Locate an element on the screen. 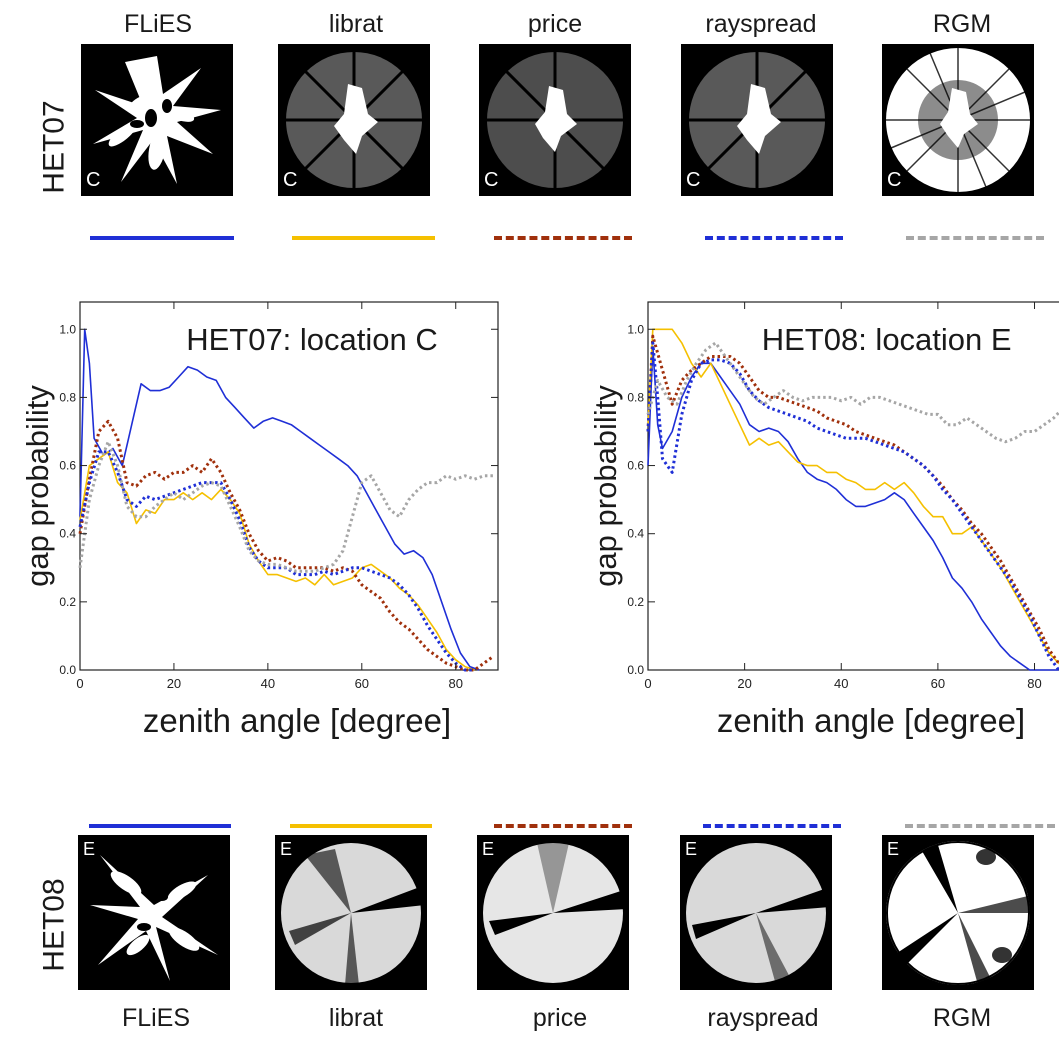  chart2-y-tick-label: 0.8 is located at coordinates (635, 397).